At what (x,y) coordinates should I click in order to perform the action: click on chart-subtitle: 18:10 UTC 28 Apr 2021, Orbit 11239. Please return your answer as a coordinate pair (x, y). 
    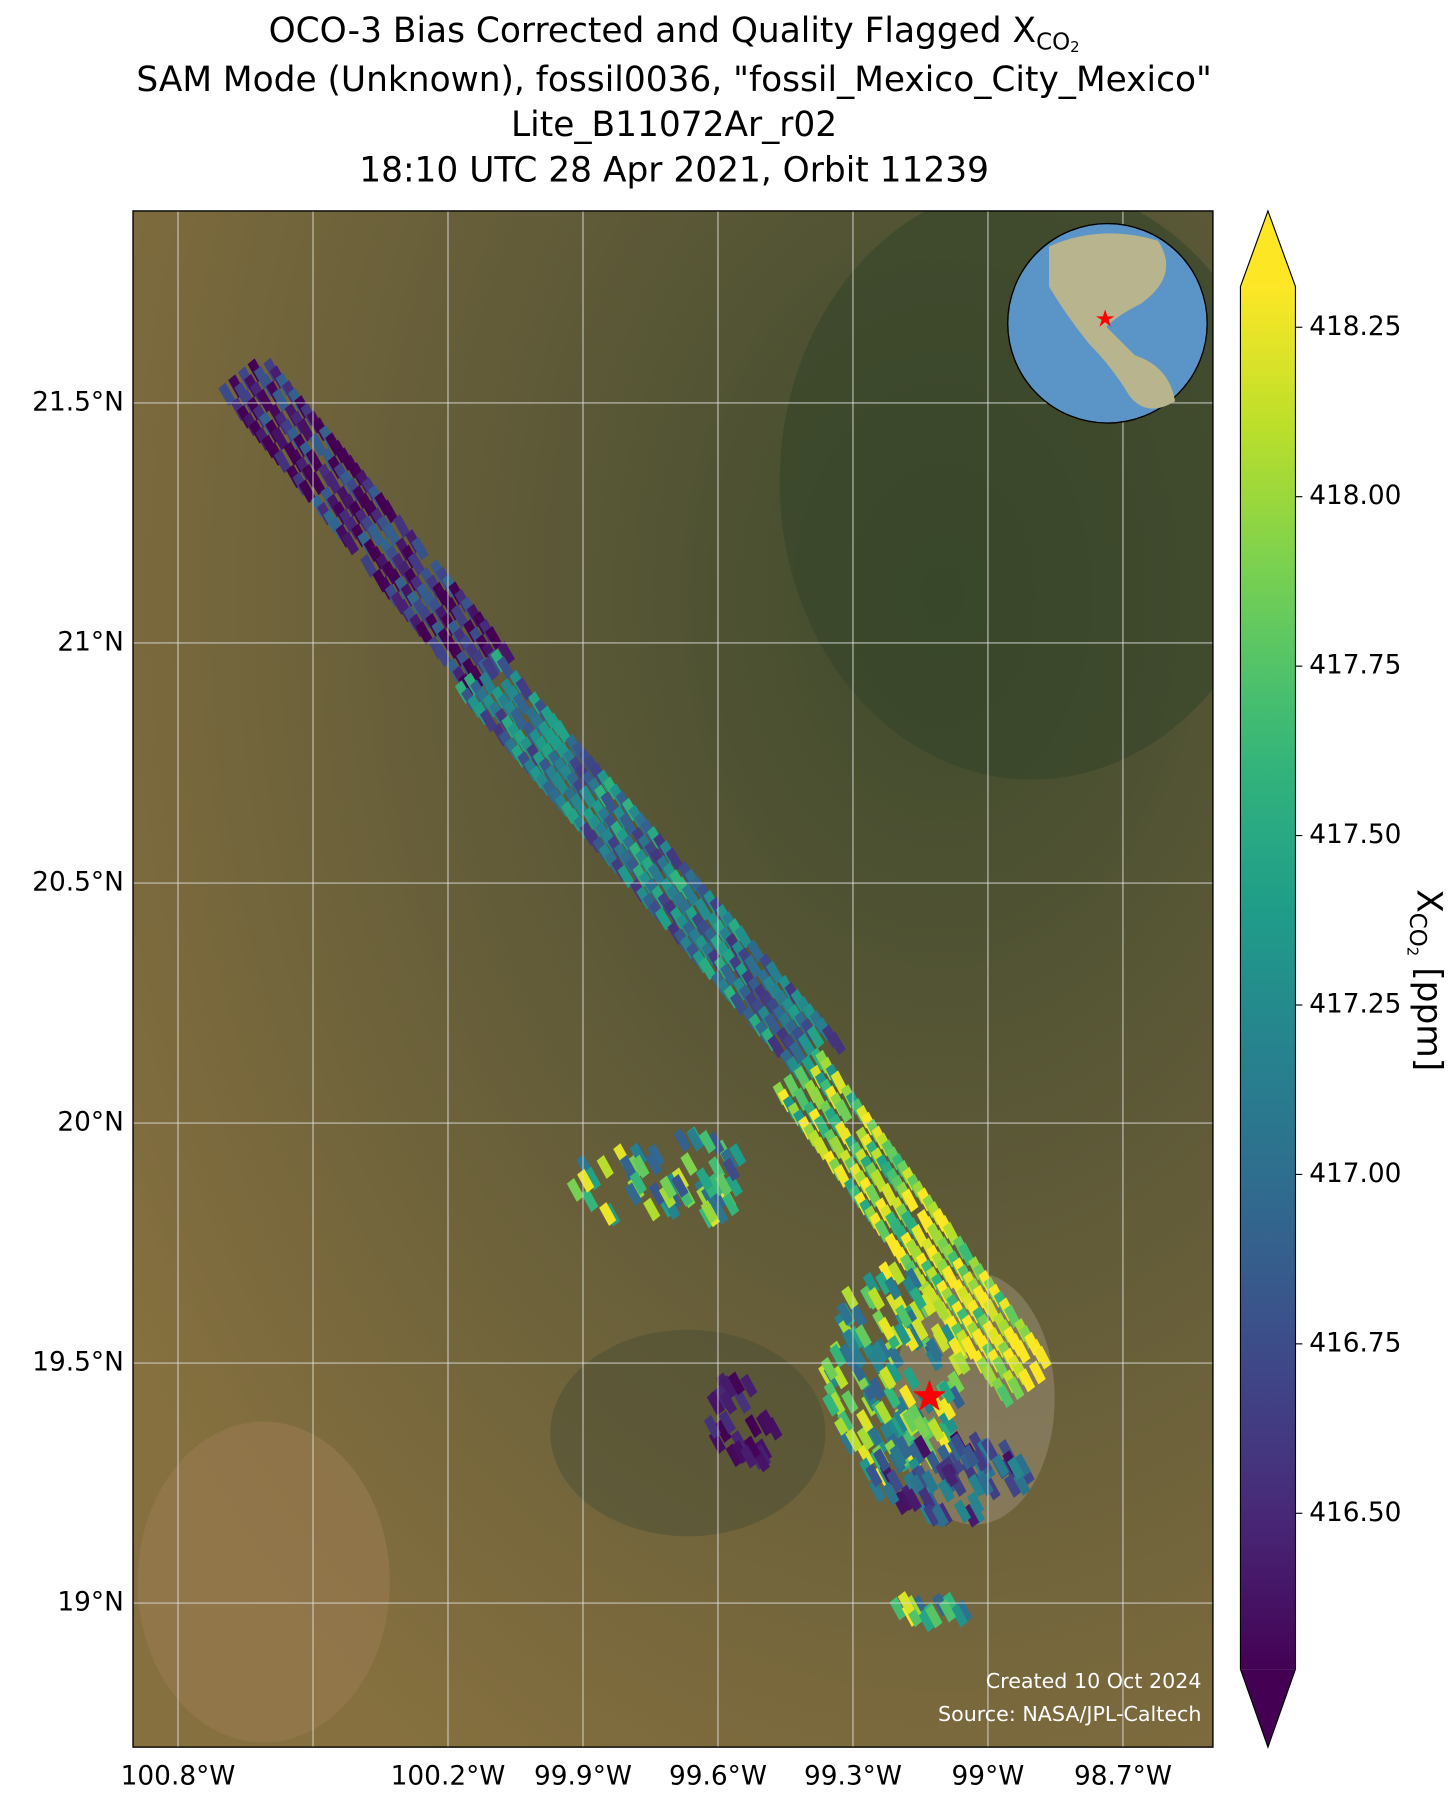
    Looking at the image, I should click on (674, 170).